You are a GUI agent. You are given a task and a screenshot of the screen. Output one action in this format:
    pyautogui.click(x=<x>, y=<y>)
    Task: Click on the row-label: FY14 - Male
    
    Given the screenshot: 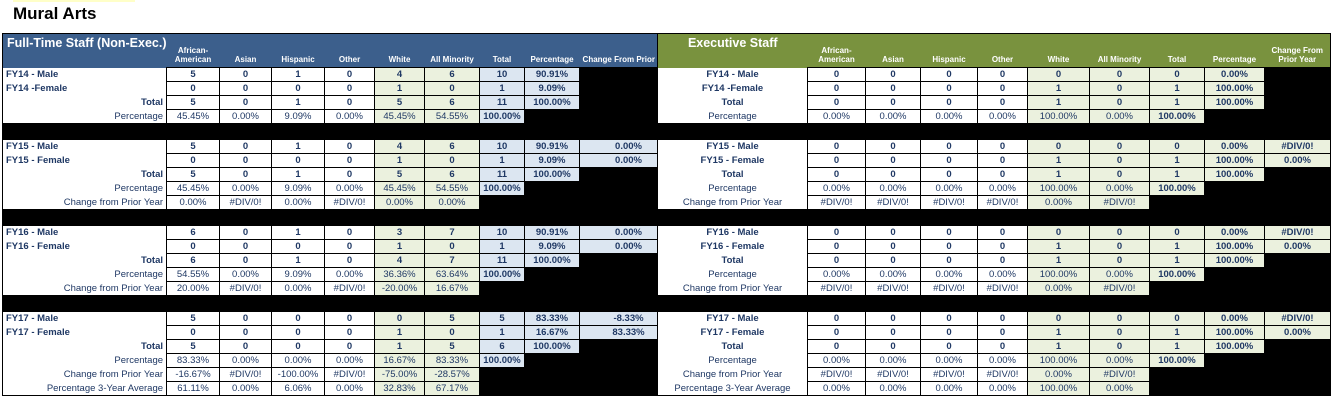 What is the action you would take?
    pyautogui.click(x=732, y=74)
    